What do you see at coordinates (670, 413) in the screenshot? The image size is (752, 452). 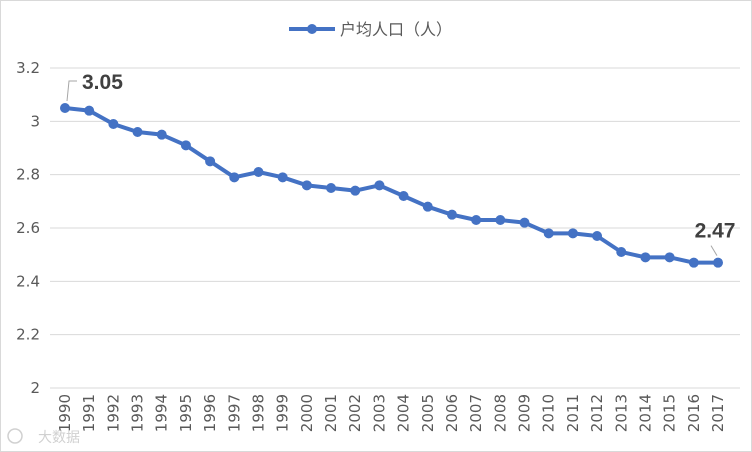 I see `x-tick-label: 2015` at bounding box center [670, 413].